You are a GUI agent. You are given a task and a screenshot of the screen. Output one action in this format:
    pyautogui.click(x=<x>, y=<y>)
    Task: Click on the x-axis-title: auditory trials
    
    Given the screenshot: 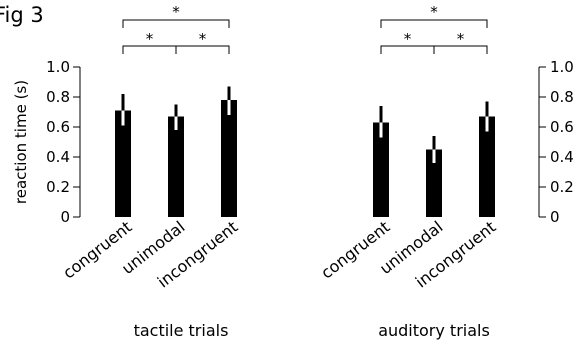 What is the action you would take?
    pyautogui.click(x=434, y=330)
    